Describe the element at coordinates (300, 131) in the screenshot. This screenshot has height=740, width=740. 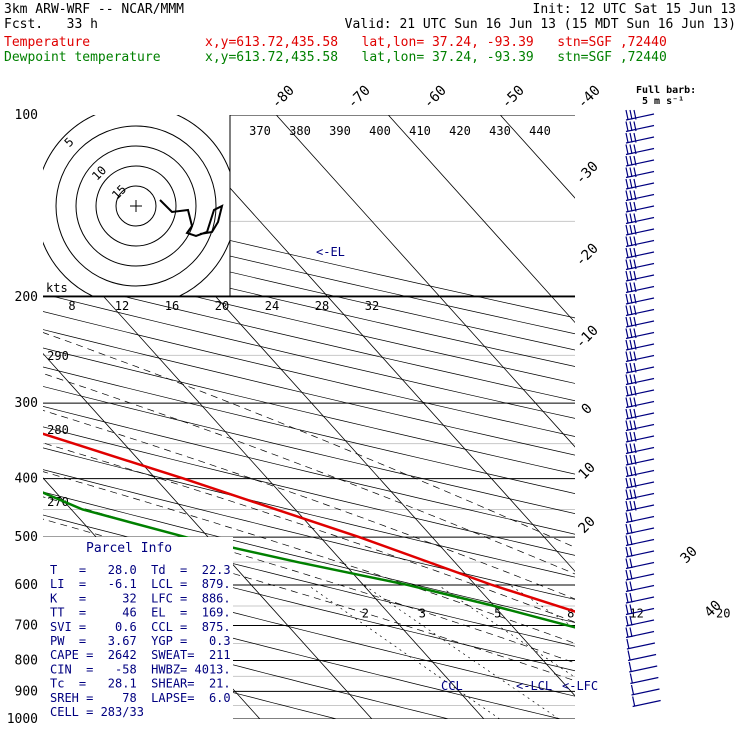
I see `theta-label: 380` at that location.